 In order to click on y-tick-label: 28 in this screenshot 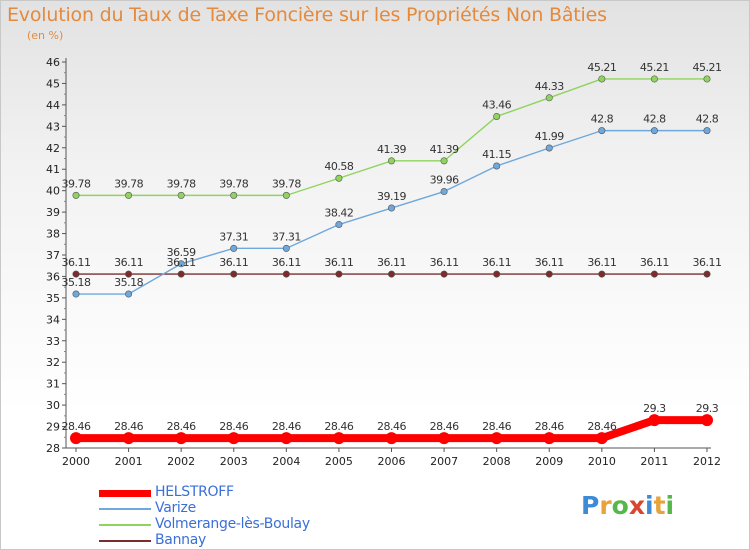, I will do `click(53, 448)`.